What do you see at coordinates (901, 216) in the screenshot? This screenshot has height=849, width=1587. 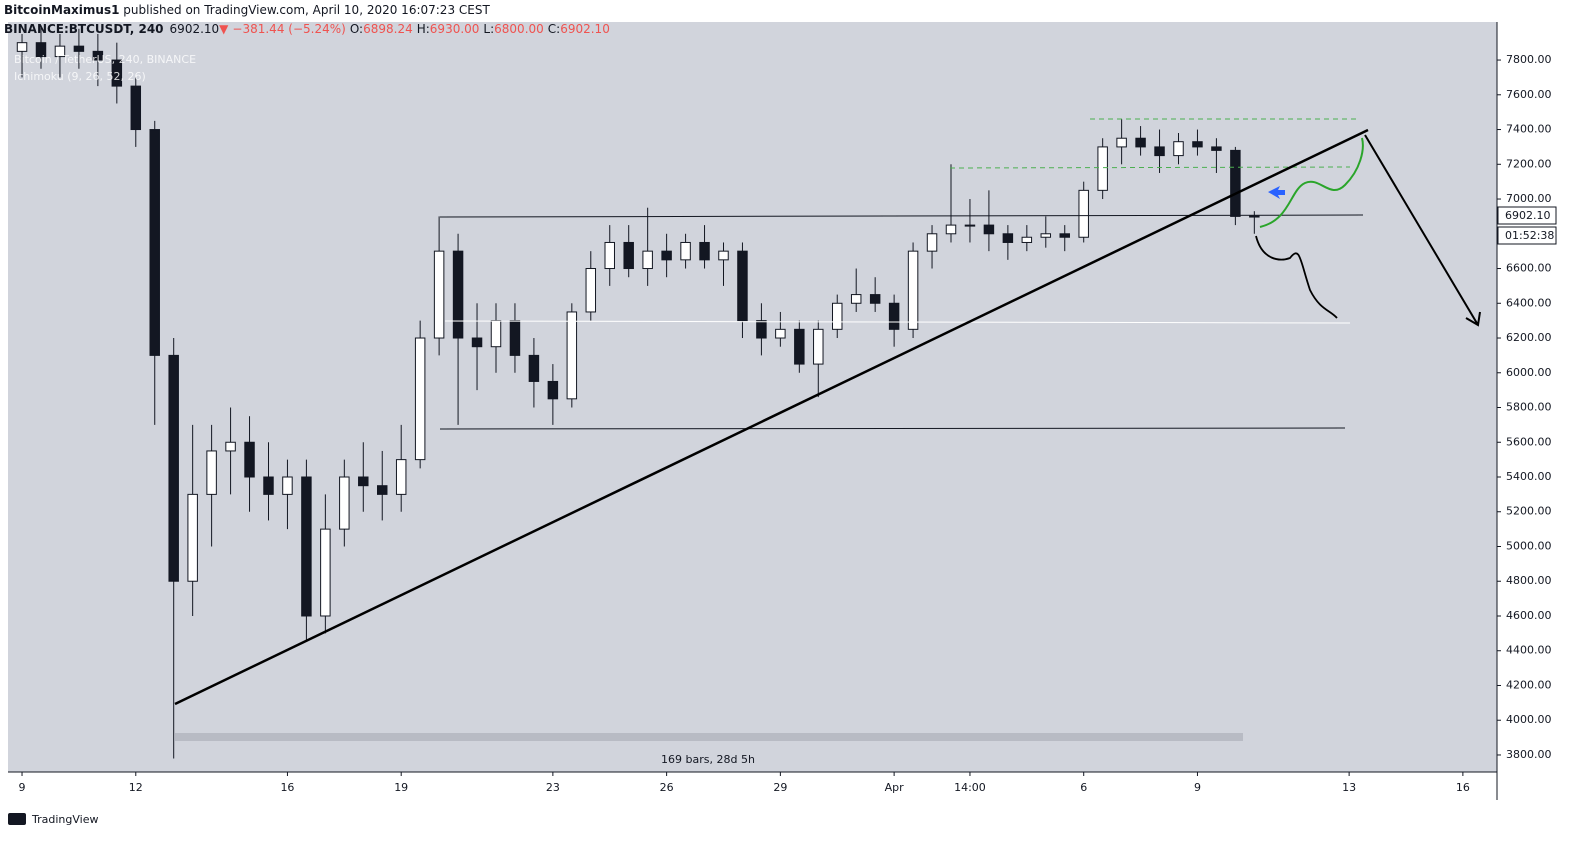 I see `resistance-line` at bounding box center [901, 216].